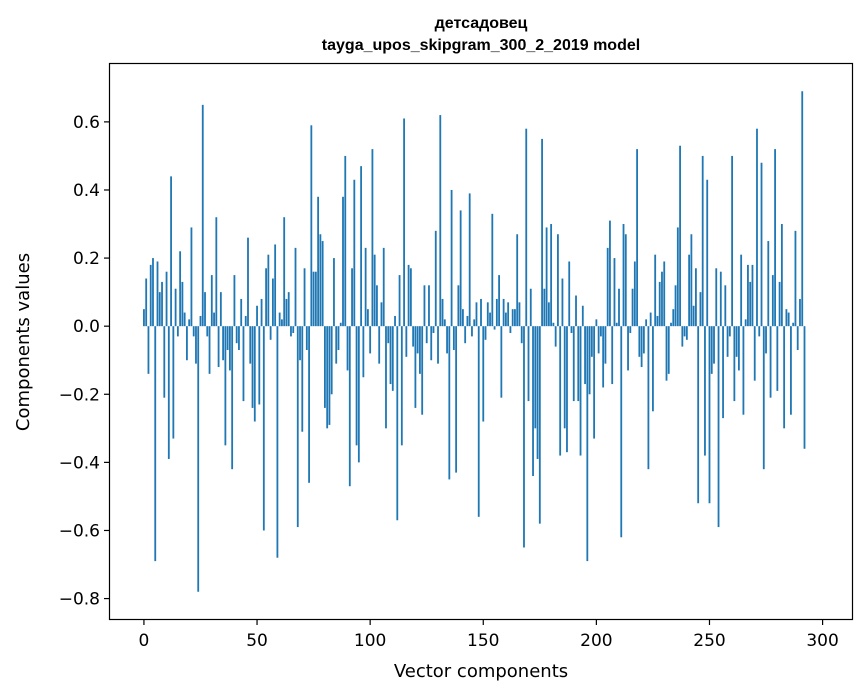 The height and width of the screenshot is (696, 867). I want to click on x-tick-label: 150, so click(483, 641).